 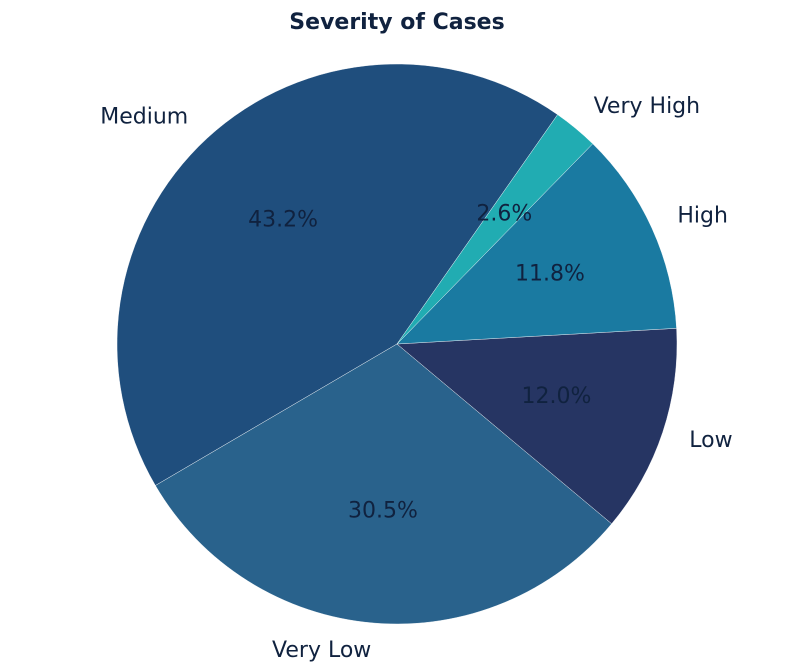 I want to click on chart-title: Severity of Cases, so click(x=396, y=22).